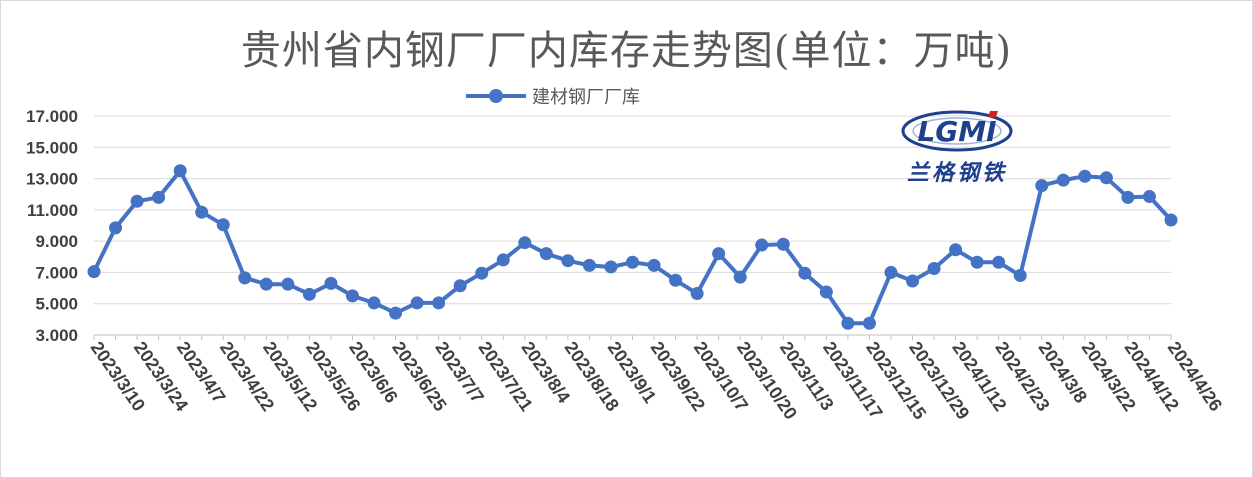 This screenshot has width=1253, height=478. Describe the element at coordinates (496, 96) in the screenshot. I see `legend-swatch` at that location.